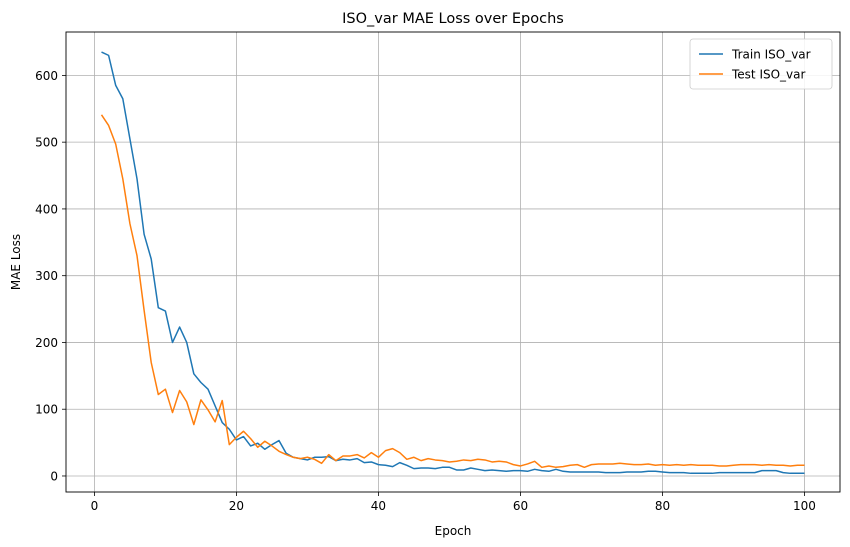 The image size is (850, 547). What do you see at coordinates (804, 506) in the screenshot?
I see `x-tick-label: 100` at bounding box center [804, 506].